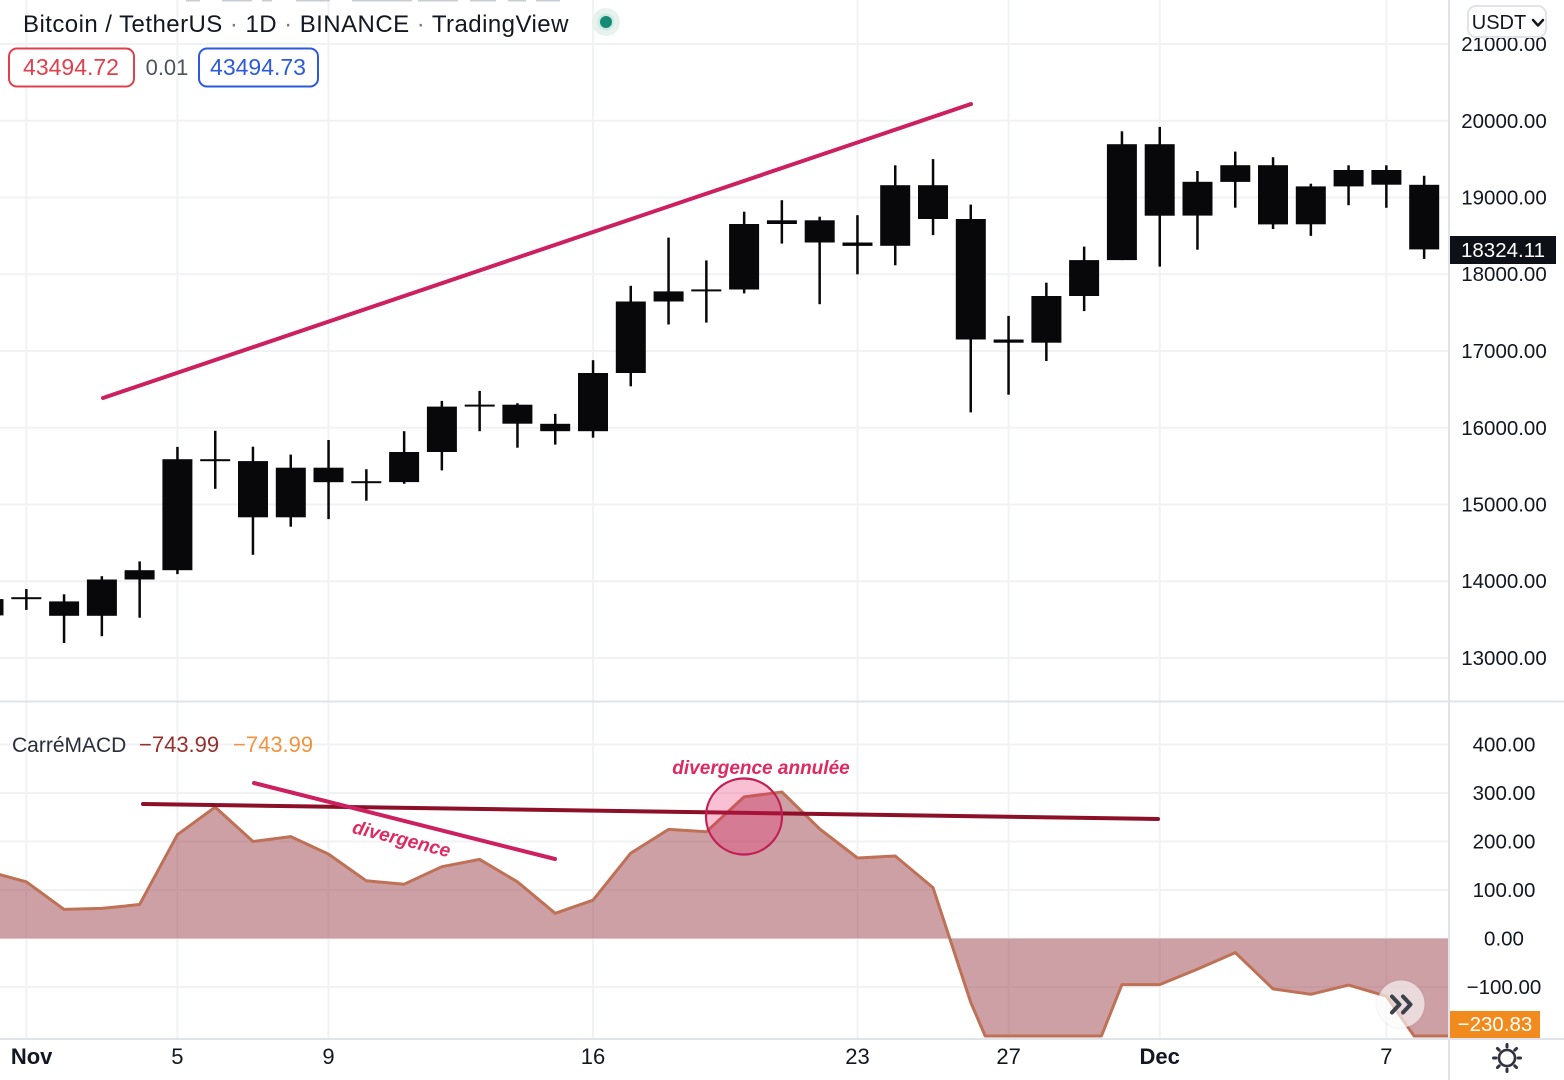 The image size is (1564, 1080). What do you see at coordinates (1160, 1056) in the screenshot?
I see `svg-text: Dec` at bounding box center [1160, 1056].